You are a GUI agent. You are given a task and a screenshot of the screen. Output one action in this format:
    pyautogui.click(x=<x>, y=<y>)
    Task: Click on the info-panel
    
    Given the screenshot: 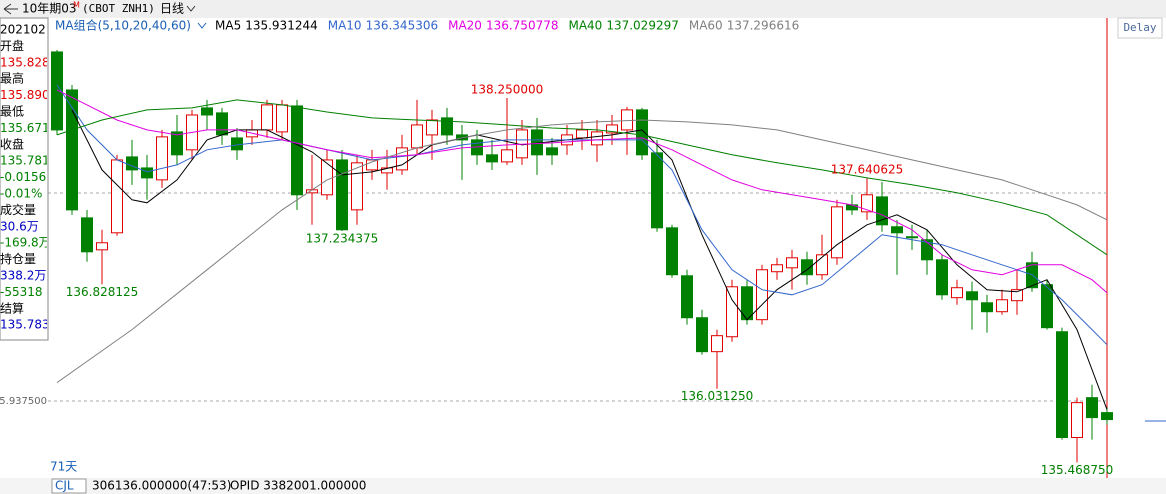 What is the action you would take?
    pyautogui.click(x=24, y=179)
    